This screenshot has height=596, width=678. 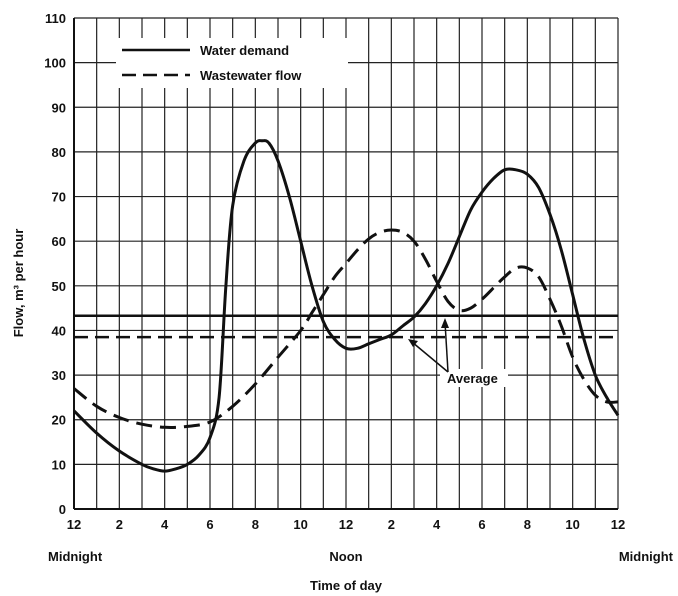 I want to click on x-sub-label: Noon, so click(x=345, y=556).